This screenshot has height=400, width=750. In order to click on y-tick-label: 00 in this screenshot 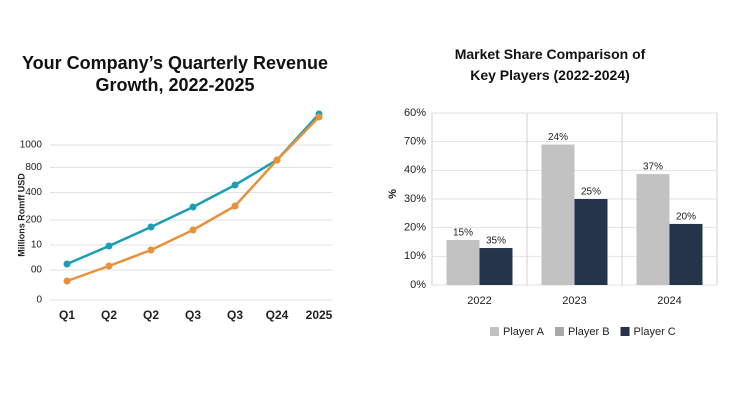, I will do `click(37, 270)`.